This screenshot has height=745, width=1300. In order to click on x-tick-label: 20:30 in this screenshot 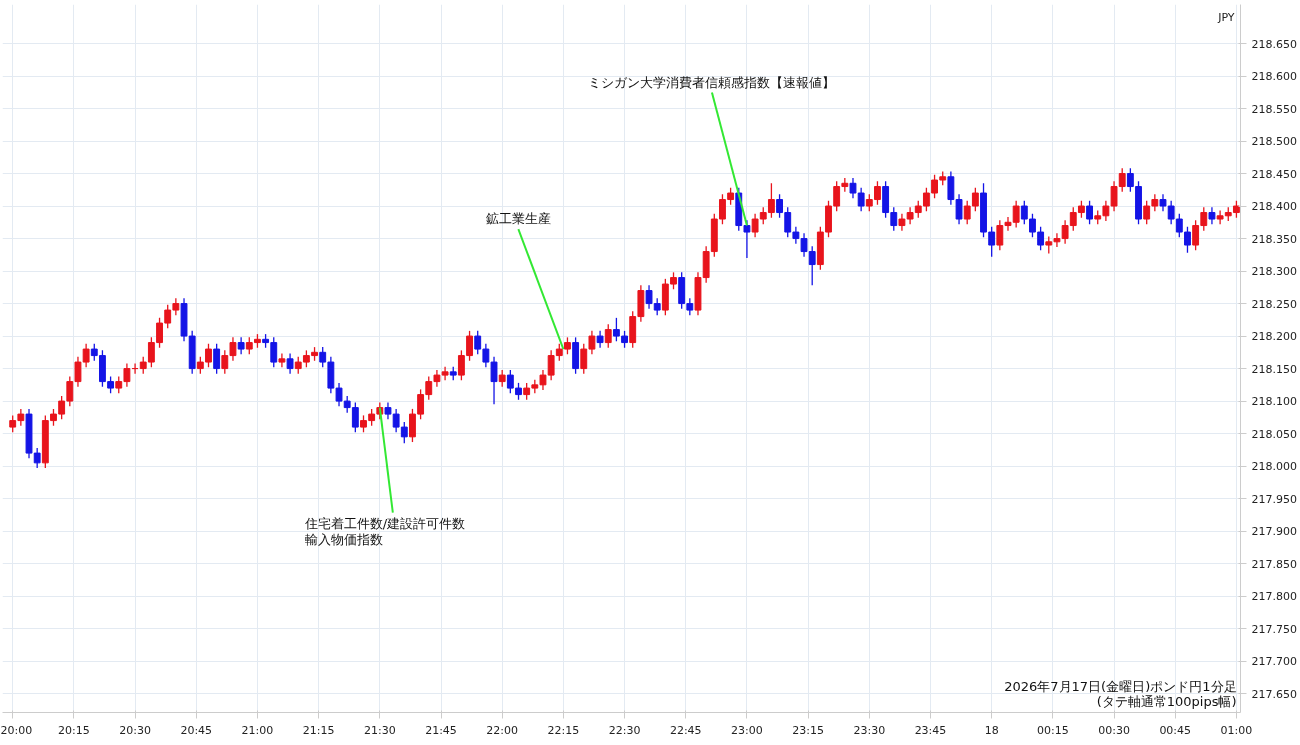, I will do `click(135, 730)`.